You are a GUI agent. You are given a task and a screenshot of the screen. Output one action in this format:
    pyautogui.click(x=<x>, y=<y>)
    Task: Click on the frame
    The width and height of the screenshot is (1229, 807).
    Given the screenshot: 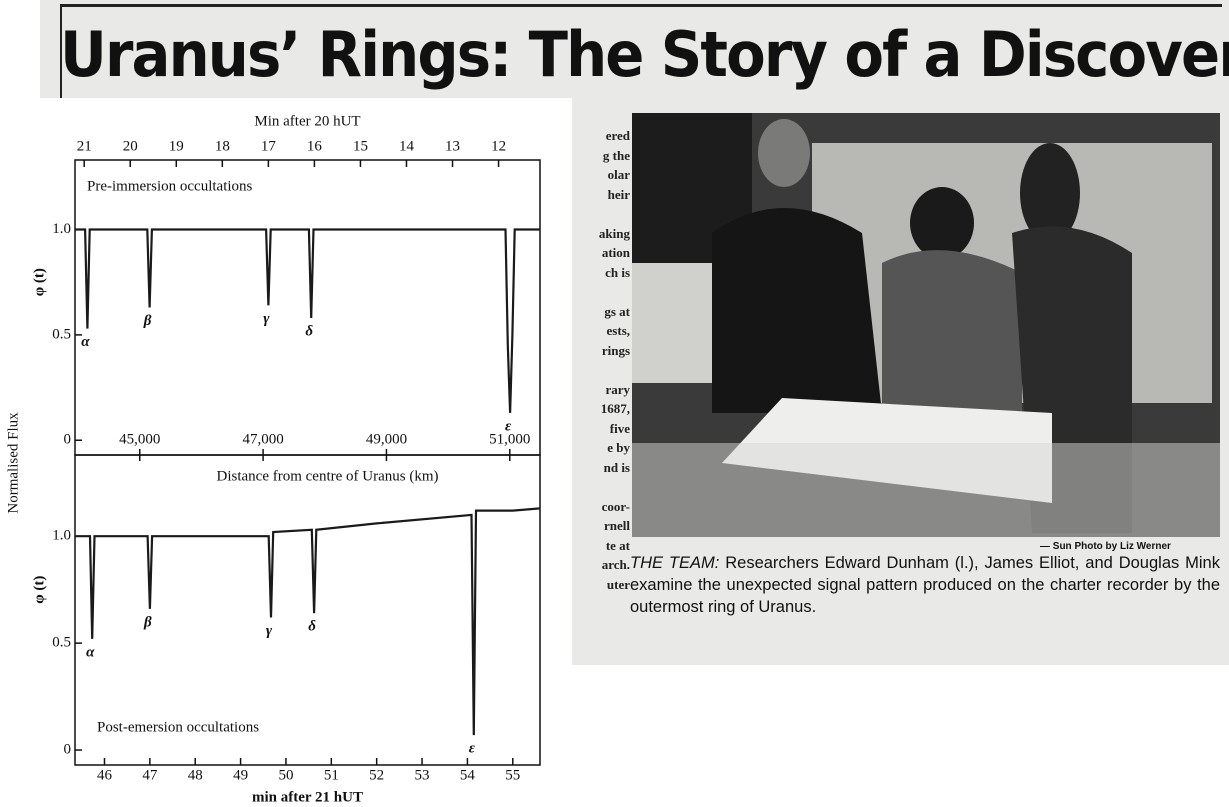 What is the action you would take?
    pyautogui.click(x=641, y=53)
    